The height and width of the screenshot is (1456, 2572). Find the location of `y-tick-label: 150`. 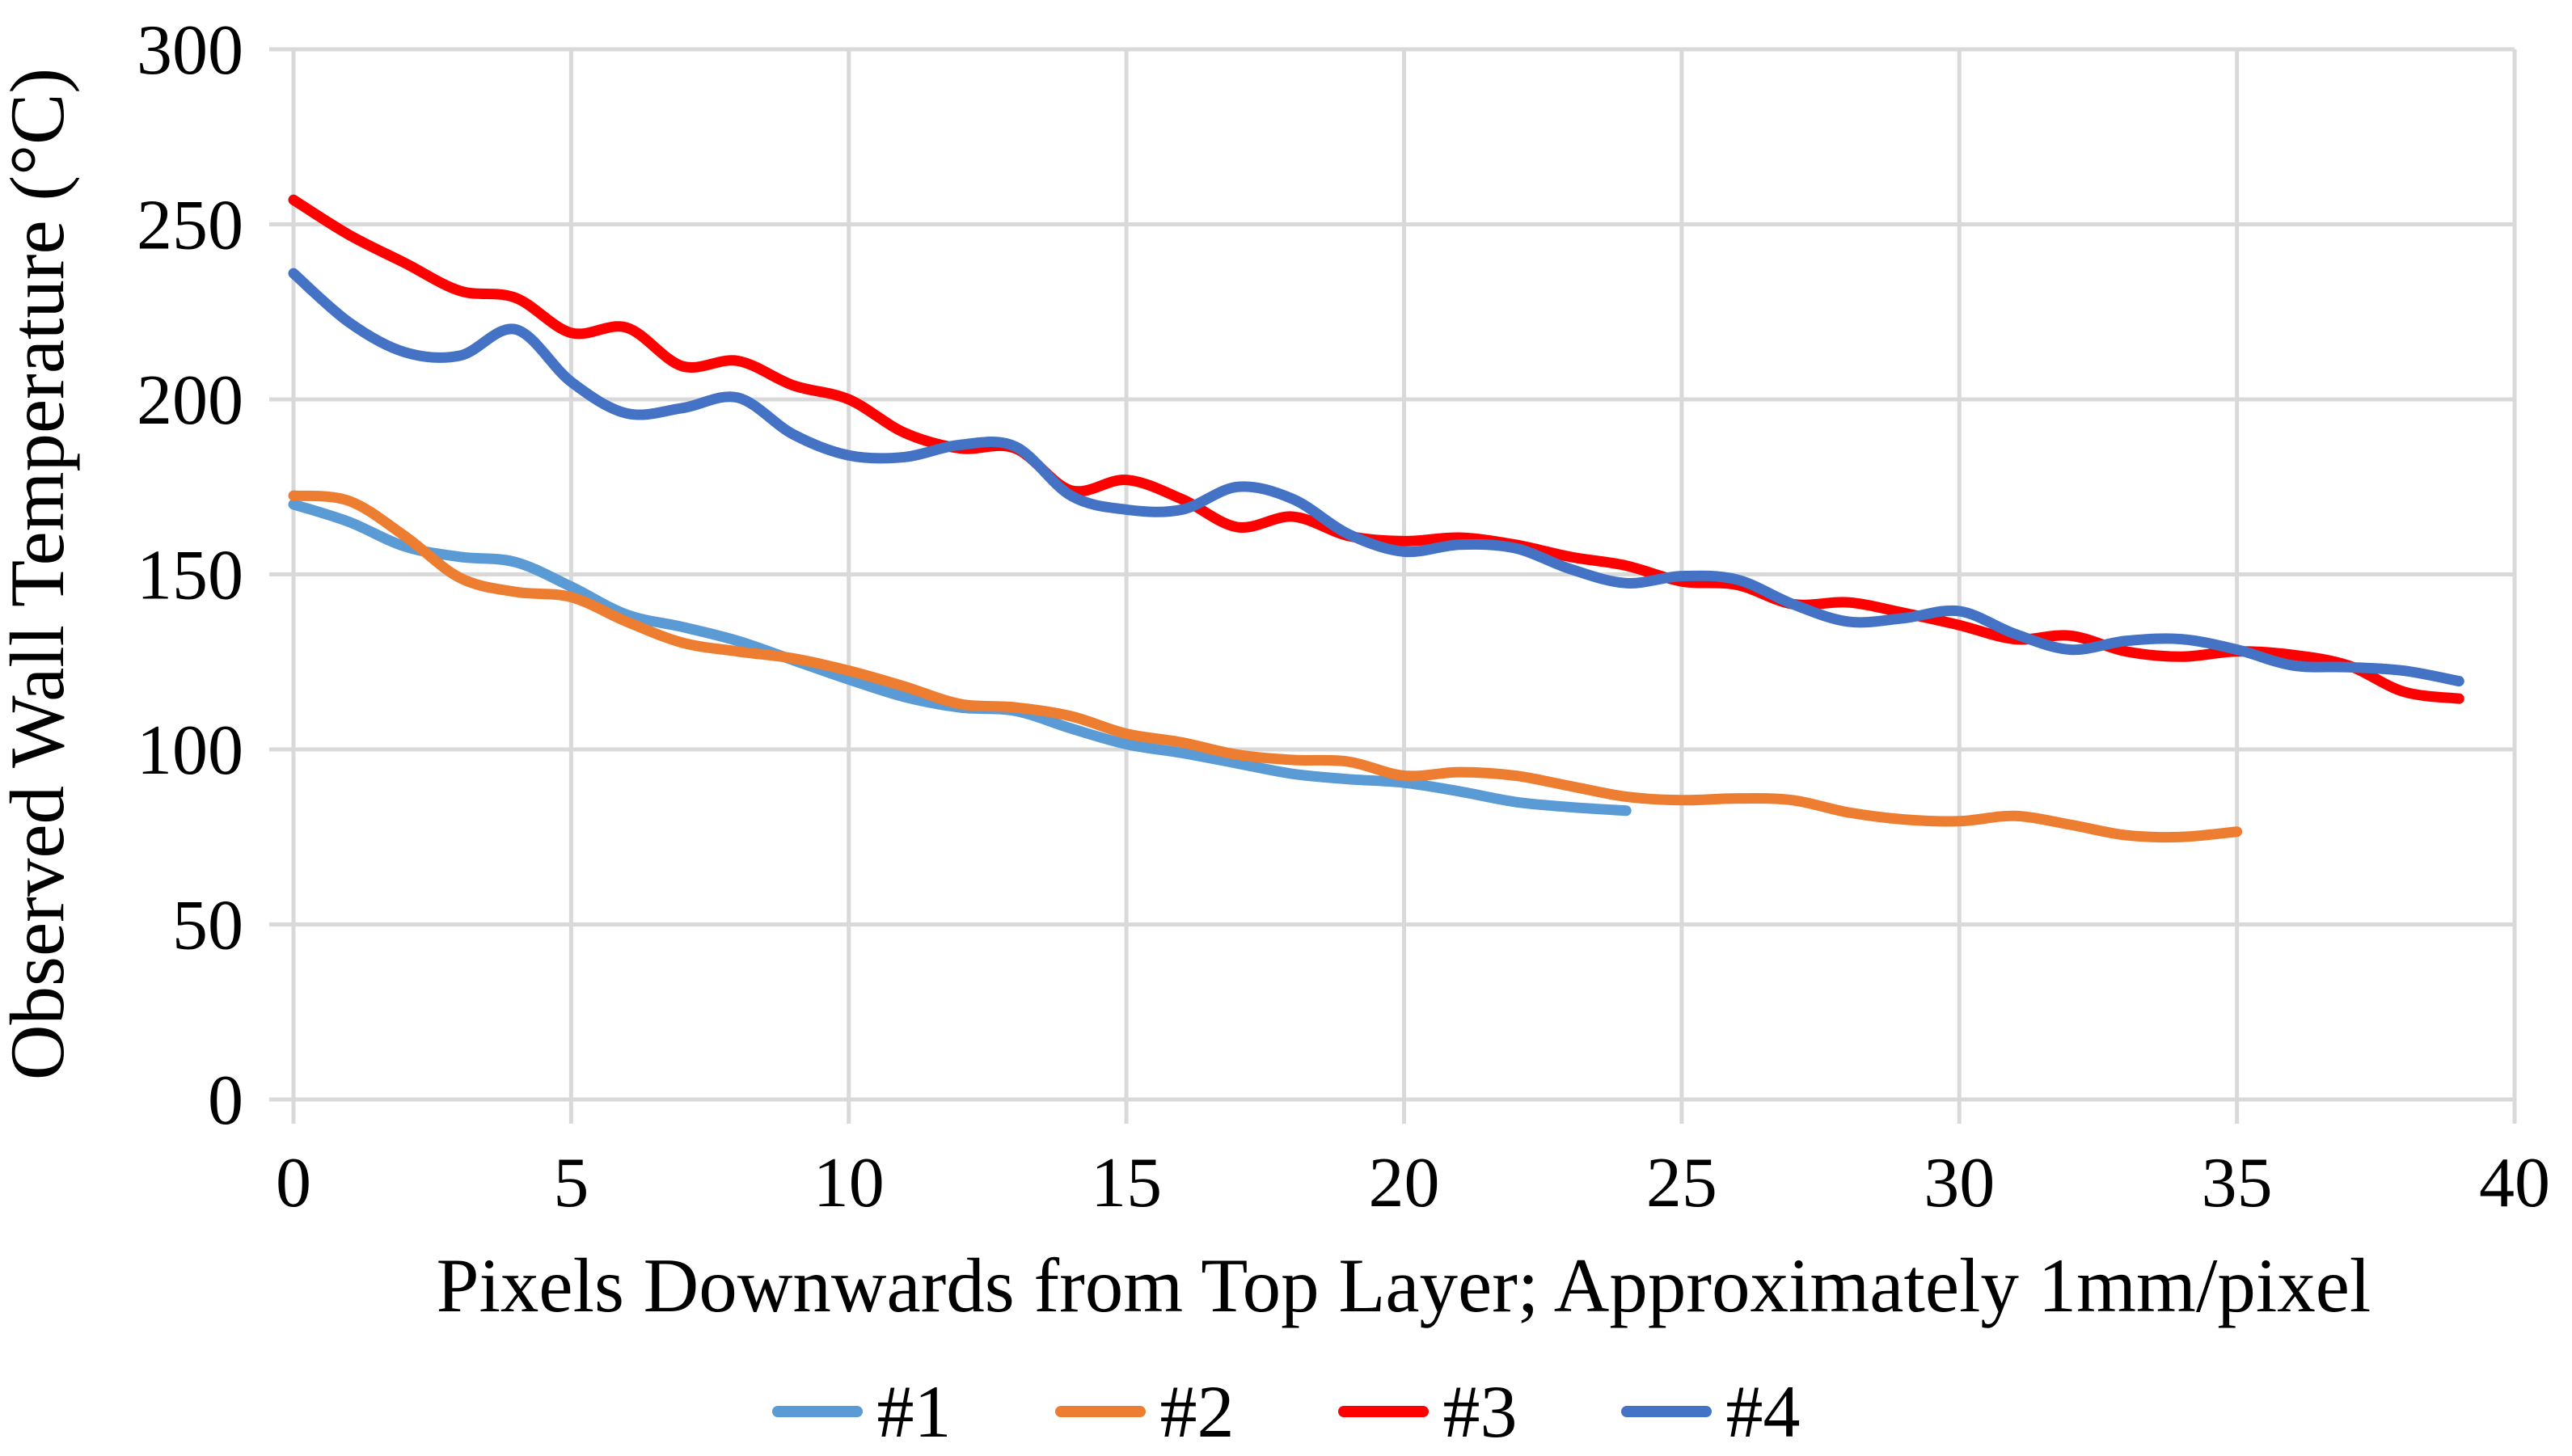

y-tick-label: 150 is located at coordinates (190, 576).